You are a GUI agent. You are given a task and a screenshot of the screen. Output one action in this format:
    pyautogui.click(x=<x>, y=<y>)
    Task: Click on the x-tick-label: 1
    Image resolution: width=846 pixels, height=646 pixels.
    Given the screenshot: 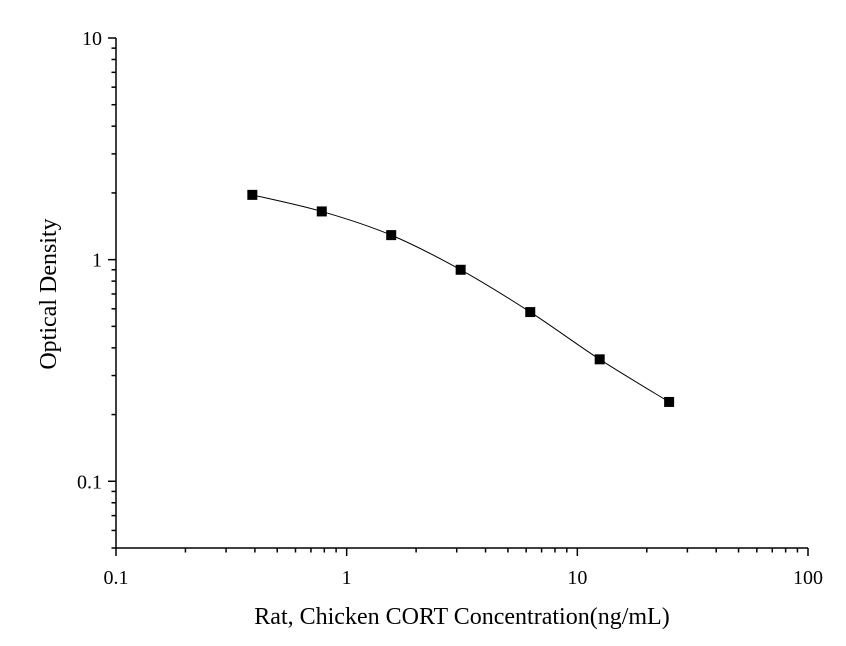 What is the action you would take?
    pyautogui.click(x=347, y=578)
    